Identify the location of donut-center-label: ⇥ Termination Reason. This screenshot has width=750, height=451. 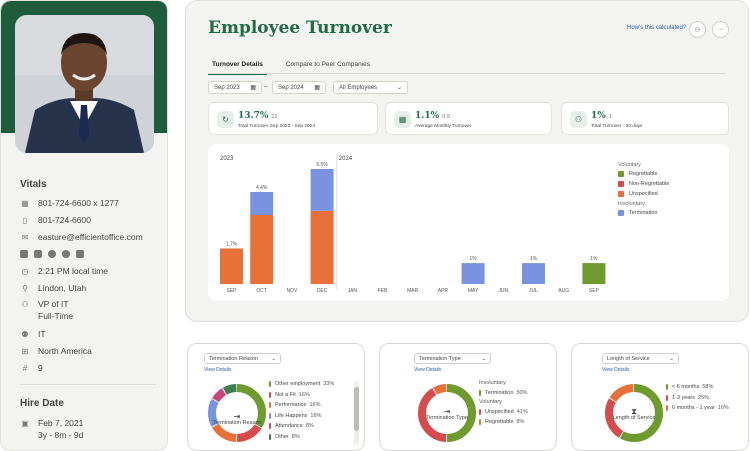
(237, 420).